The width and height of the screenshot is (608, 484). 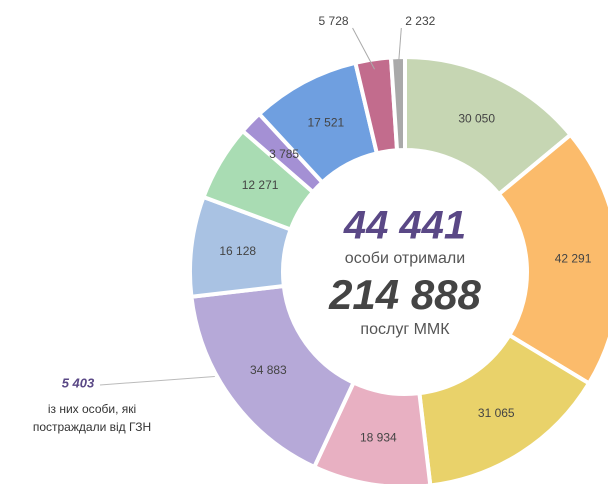 What do you see at coordinates (496, 413) in the screenshot?
I see `segment-label: 31 065` at bounding box center [496, 413].